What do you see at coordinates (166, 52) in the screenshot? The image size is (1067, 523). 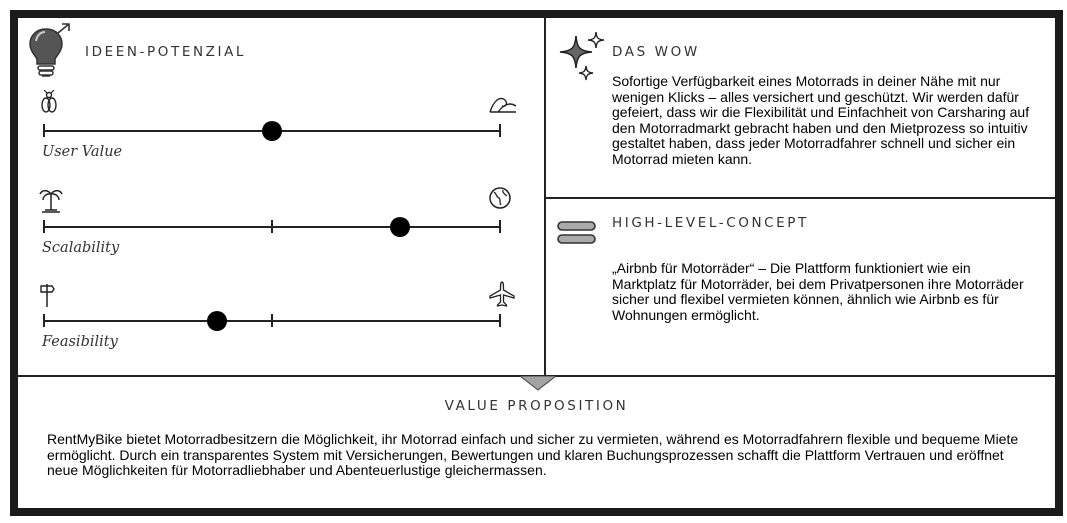 I see `ideen-title: IDEEN-POTENZIAL` at bounding box center [166, 52].